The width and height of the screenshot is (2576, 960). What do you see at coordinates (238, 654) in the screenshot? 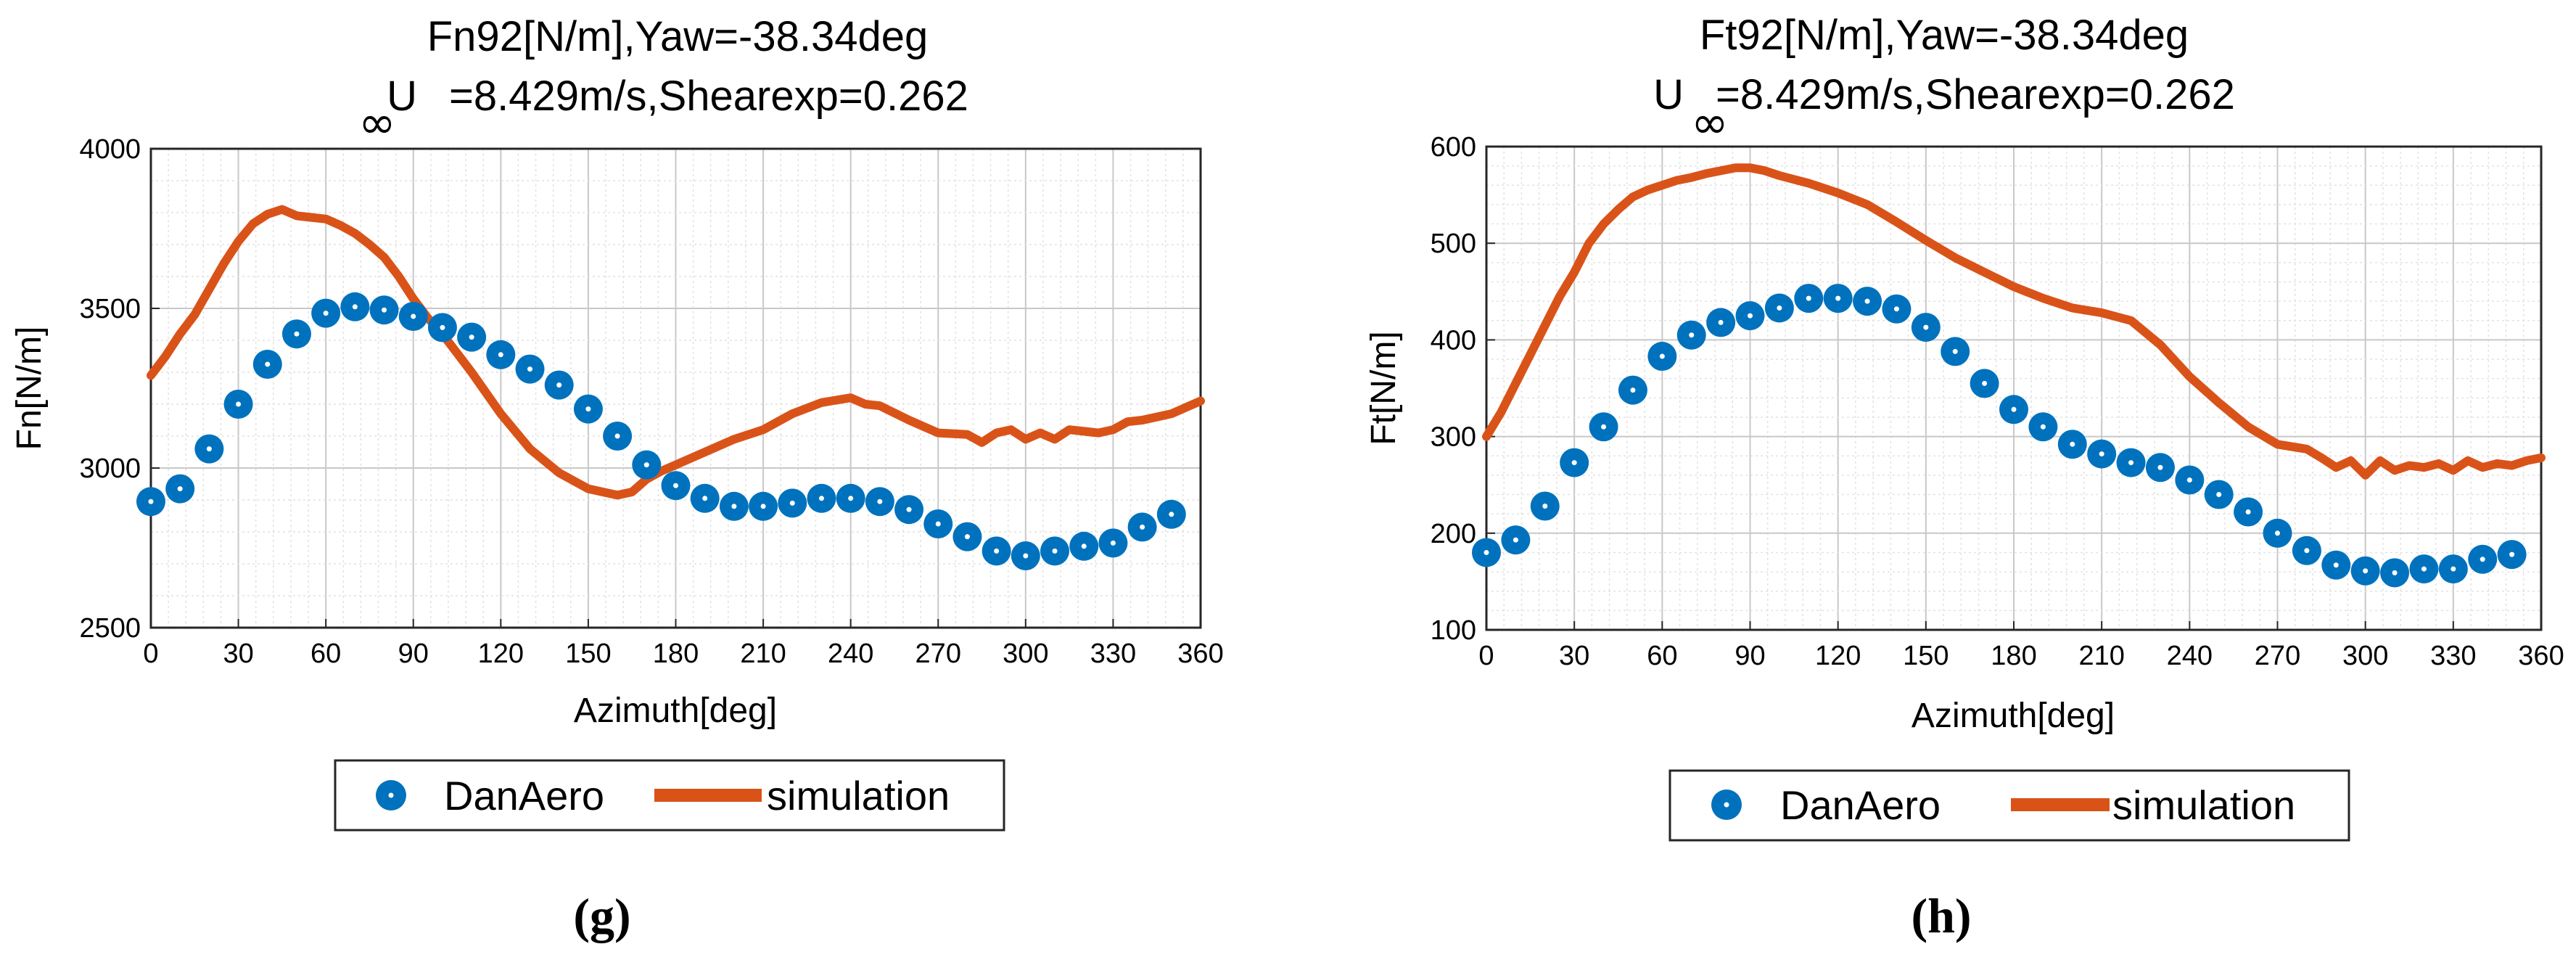
I see `x-tick-label: 30` at bounding box center [238, 654].